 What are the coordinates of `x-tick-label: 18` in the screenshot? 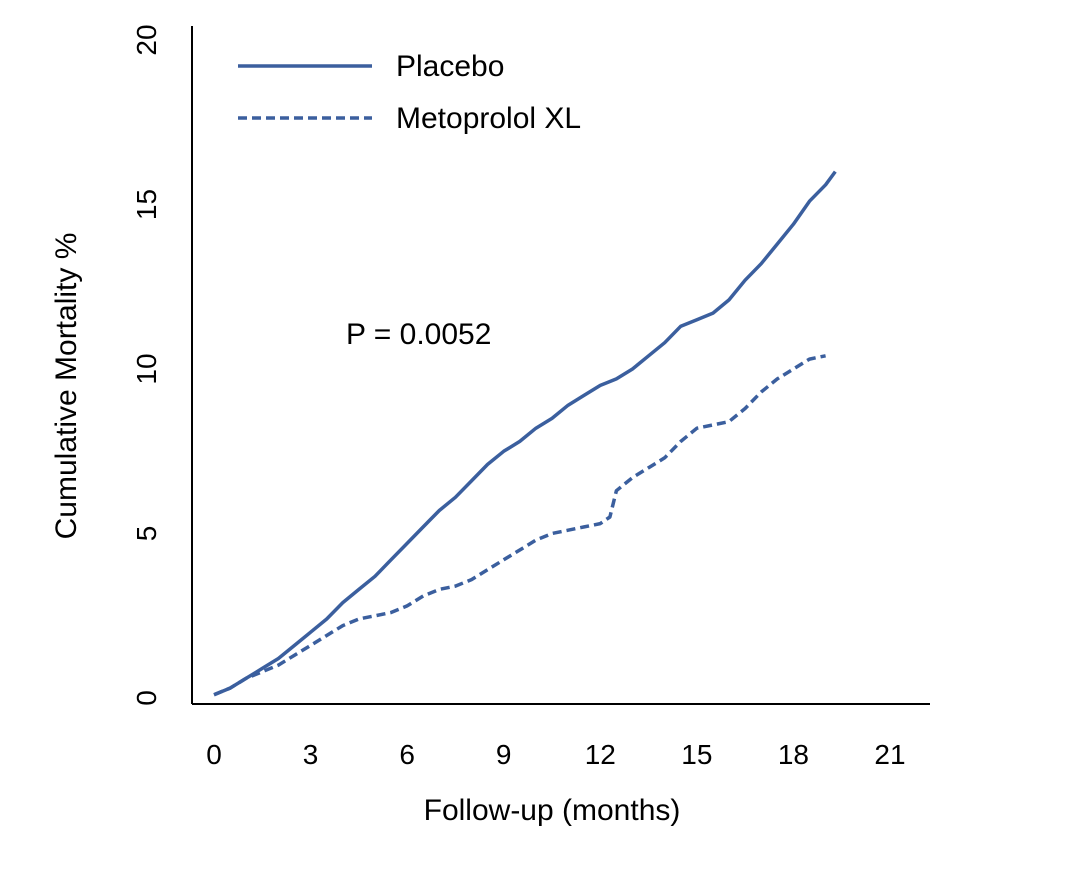 It's located at (793, 754).